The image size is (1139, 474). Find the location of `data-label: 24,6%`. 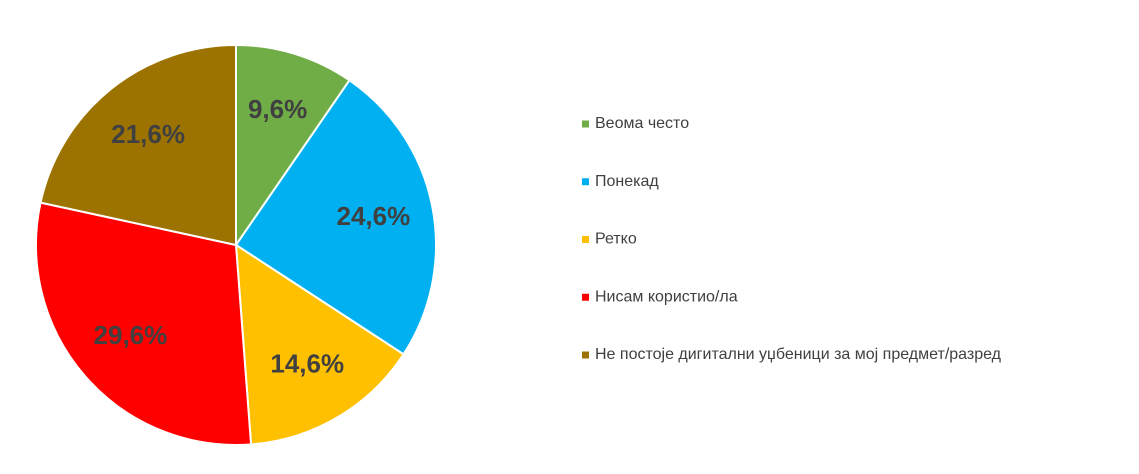

data-label: 24,6% is located at coordinates (373, 216).